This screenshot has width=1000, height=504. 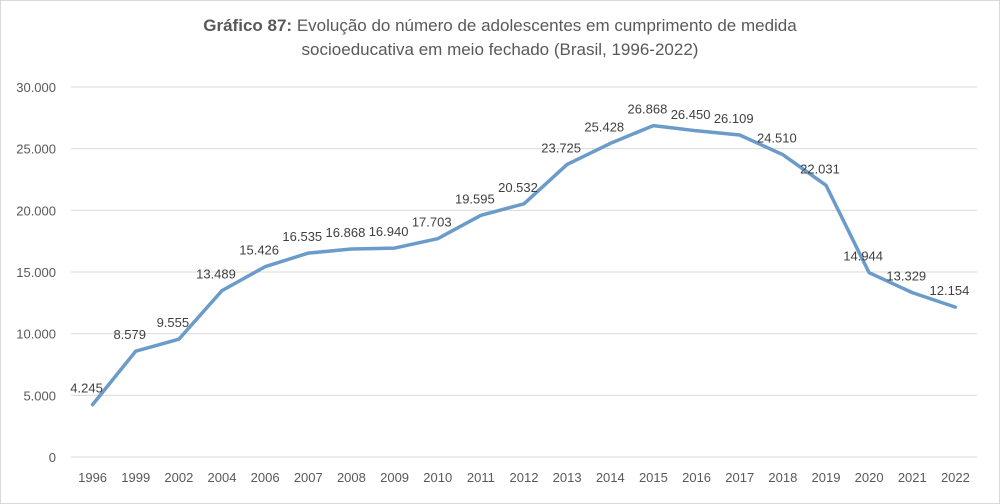 I want to click on data-label: 23.725, so click(x=561, y=147).